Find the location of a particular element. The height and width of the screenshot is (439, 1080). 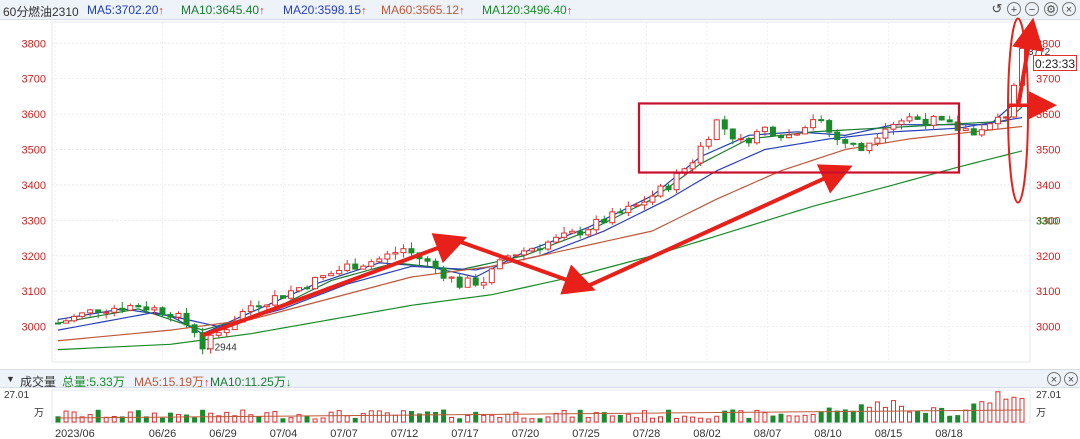

settings-icon: ⚙ is located at coordinates (1051, 9).